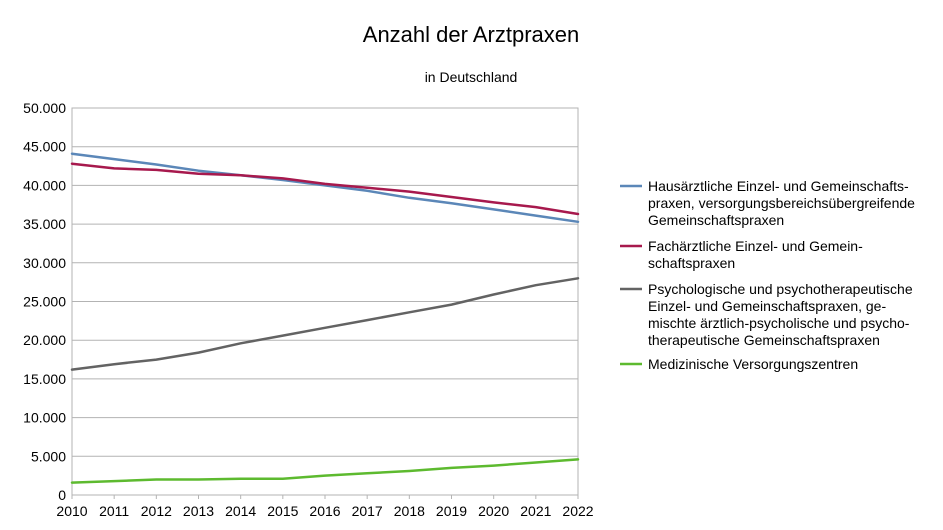 The image size is (943, 530). I want to click on y-tick-label: 0, so click(62, 495).